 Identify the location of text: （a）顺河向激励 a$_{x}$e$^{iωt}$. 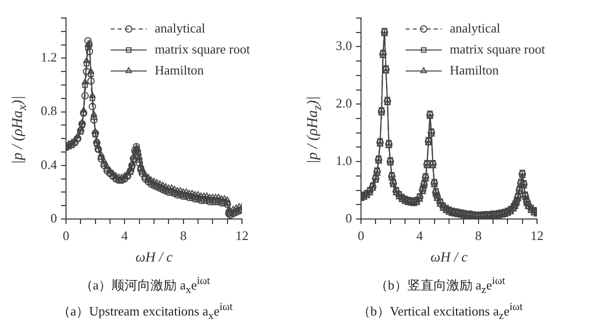
(145, 286).